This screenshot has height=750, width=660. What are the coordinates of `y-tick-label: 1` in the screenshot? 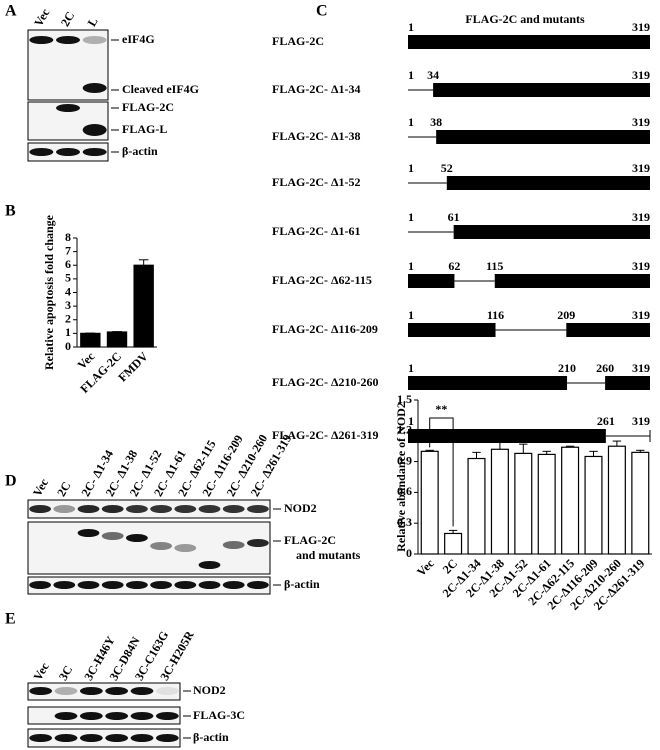 It's located at (68, 332).